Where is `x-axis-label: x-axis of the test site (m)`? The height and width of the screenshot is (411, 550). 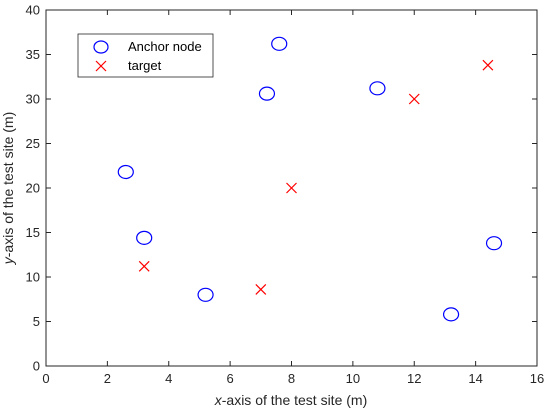 x-axis-label: x-axis of the test site (m) is located at coordinates (290, 400).